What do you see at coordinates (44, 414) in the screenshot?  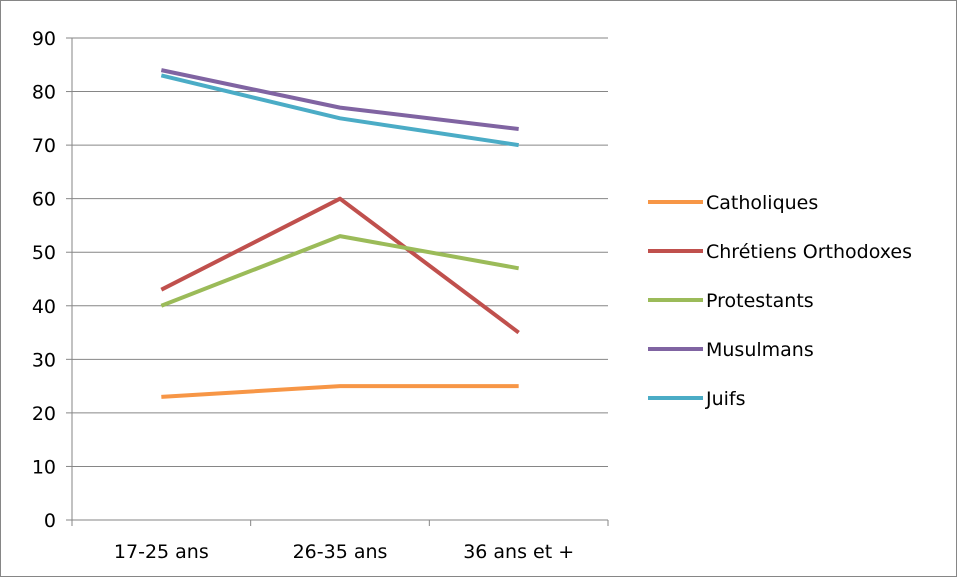 I see `y-tick-label: 20` at bounding box center [44, 414].